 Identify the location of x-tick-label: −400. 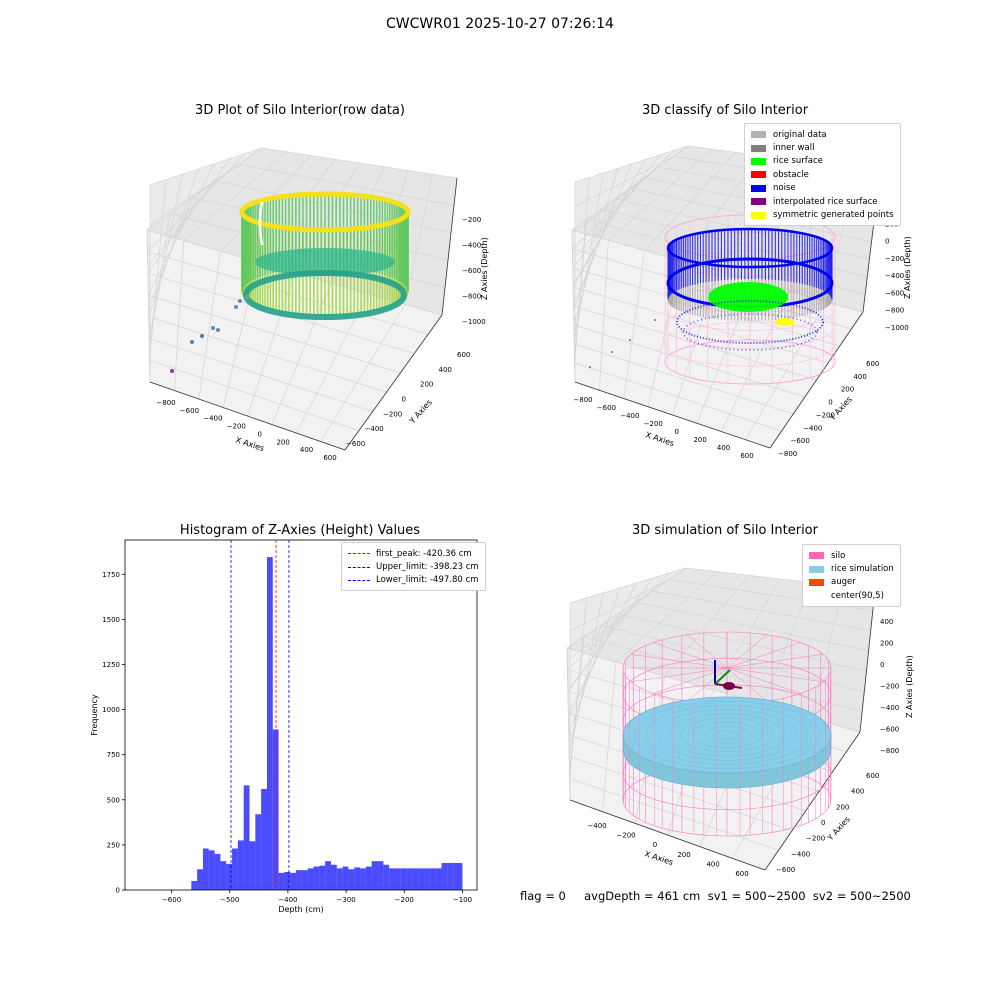
(212, 419).